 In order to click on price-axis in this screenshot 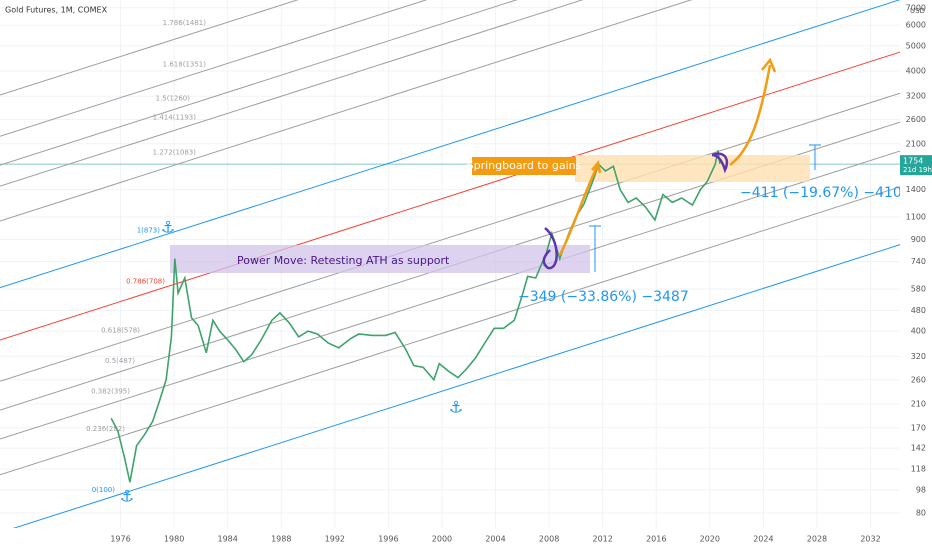, I will do `click(916, 264)`.